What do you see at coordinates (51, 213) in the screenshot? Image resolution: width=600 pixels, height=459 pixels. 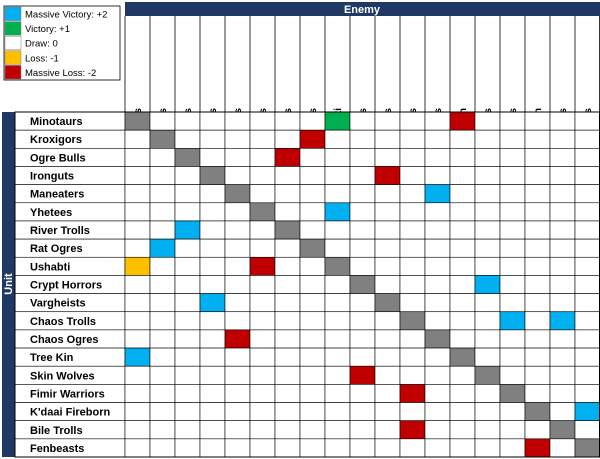 I see `unit-row-label: Yhetees` at bounding box center [51, 213].